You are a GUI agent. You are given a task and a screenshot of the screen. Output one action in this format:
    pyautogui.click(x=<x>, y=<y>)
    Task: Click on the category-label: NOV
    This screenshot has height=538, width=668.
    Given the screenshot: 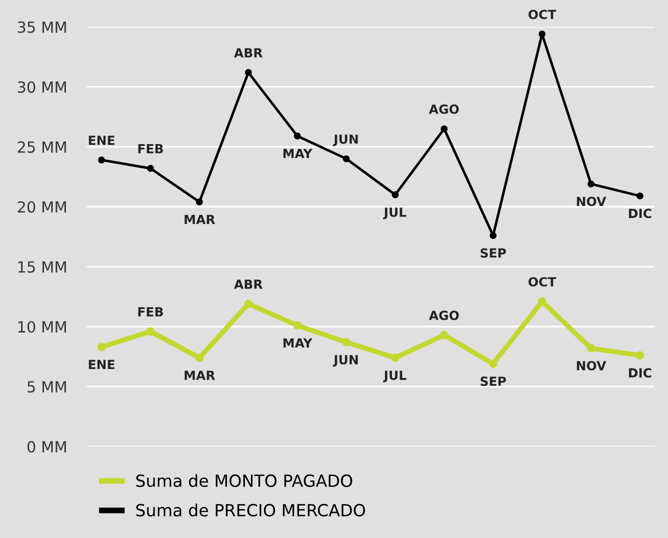 What is the action you would take?
    pyautogui.click(x=591, y=201)
    